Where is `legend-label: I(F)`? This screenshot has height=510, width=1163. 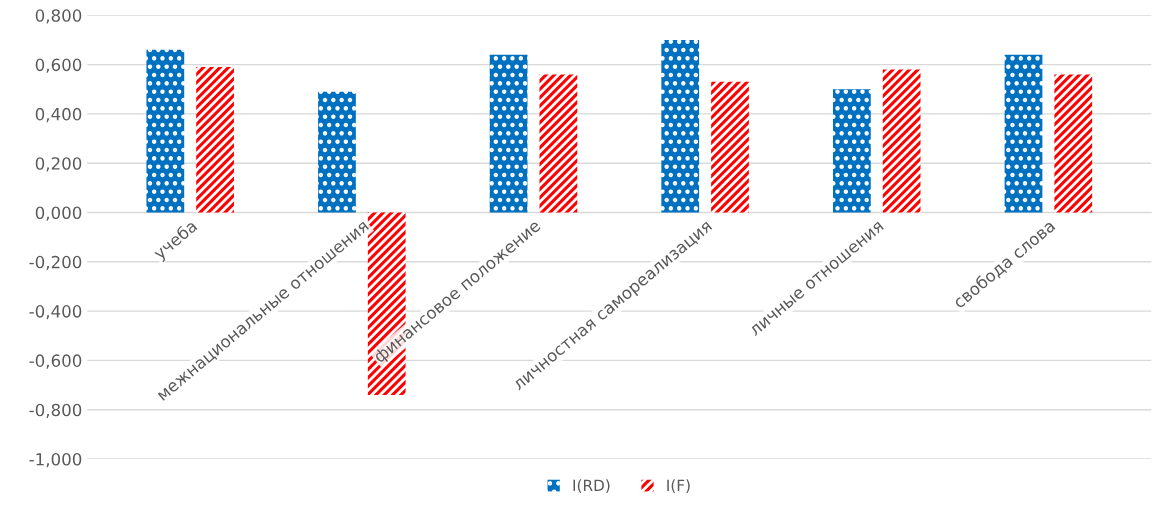 legend-label: I(F) is located at coordinates (678, 486).